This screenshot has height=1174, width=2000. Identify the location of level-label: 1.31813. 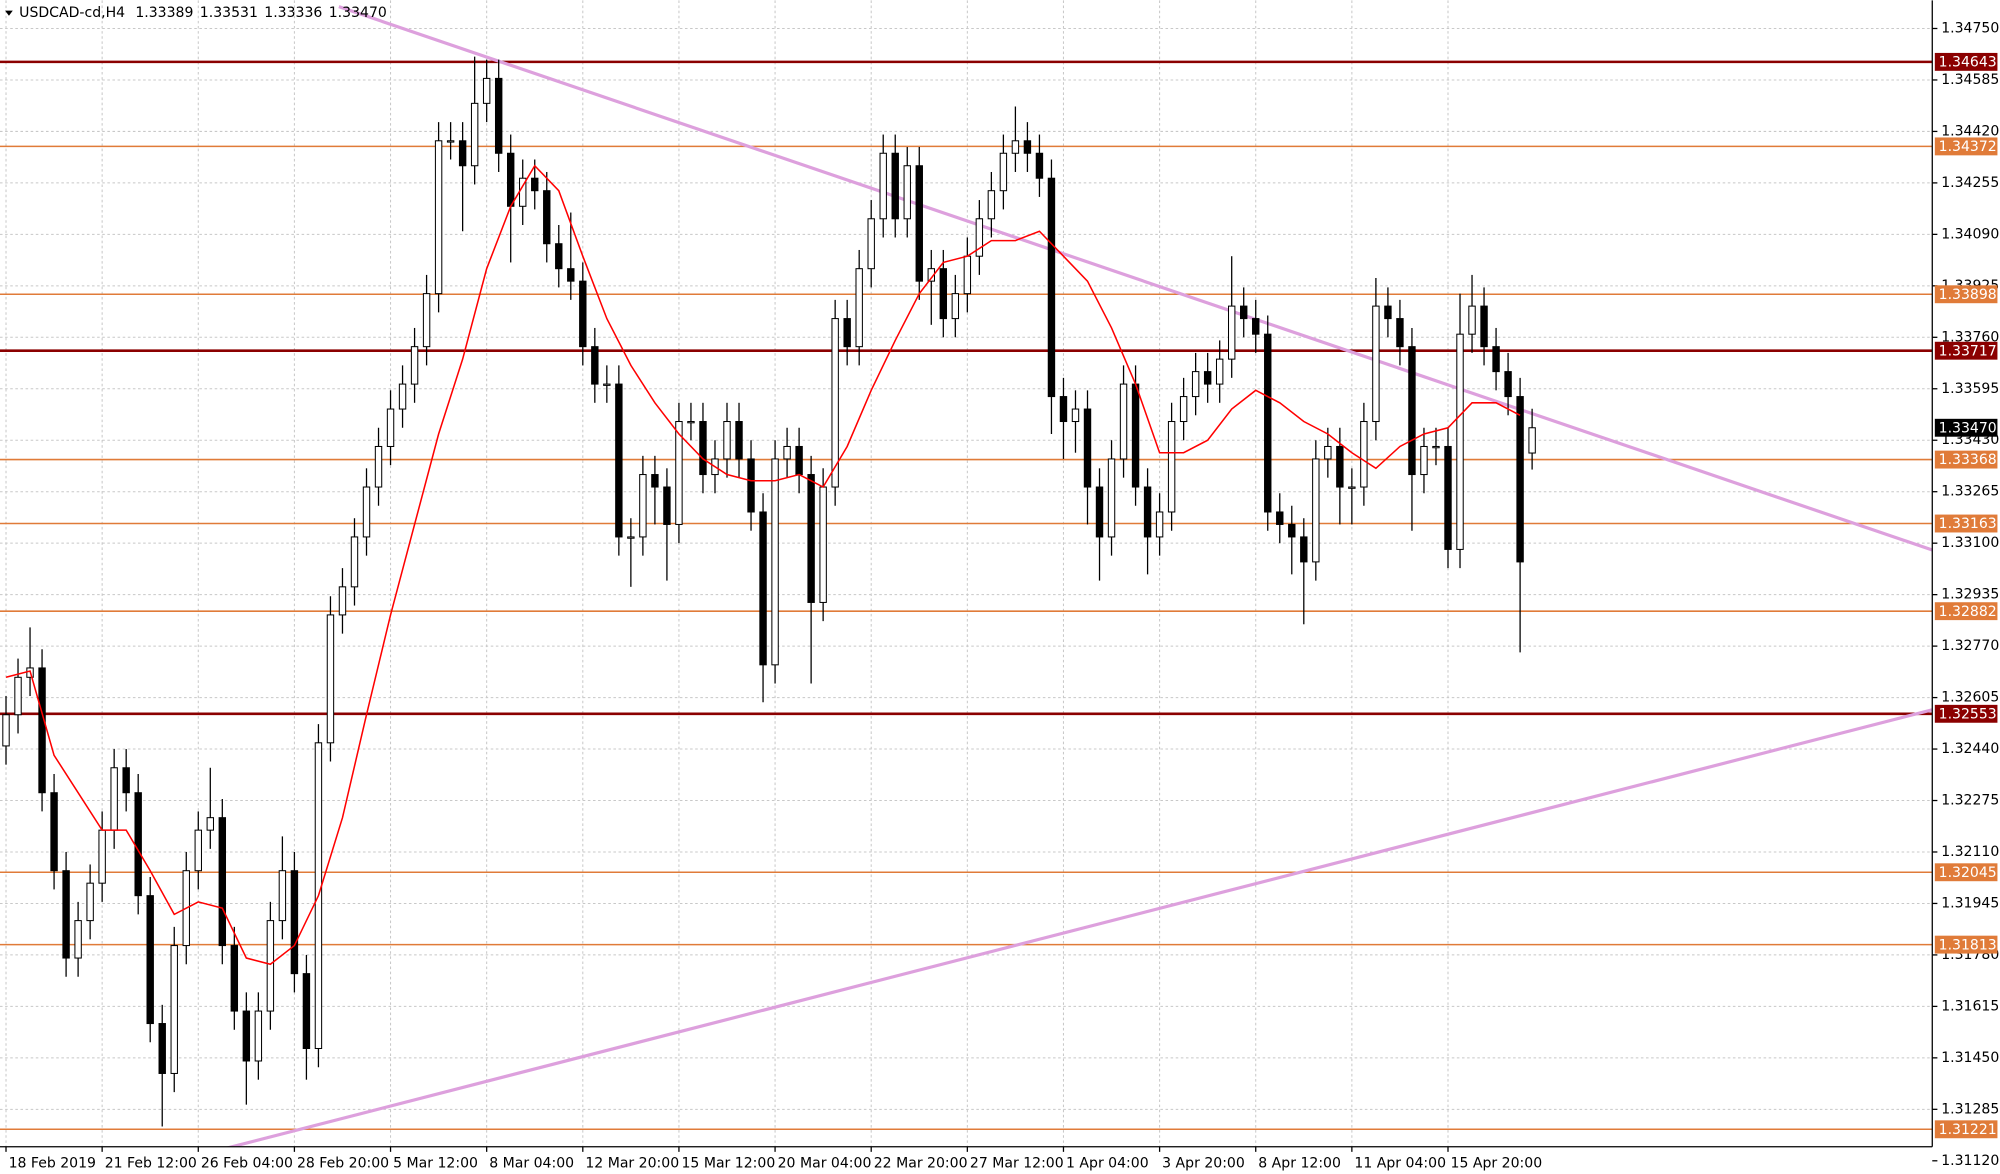
(1968, 945).